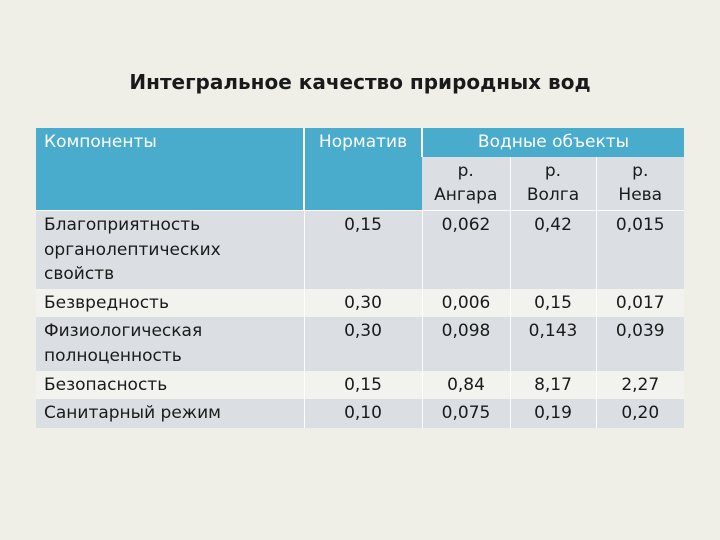 The image size is (720, 540). Describe the element at coordinates (465, 344) in the screenshot. I see `cell-angara: 0,098` at that location.